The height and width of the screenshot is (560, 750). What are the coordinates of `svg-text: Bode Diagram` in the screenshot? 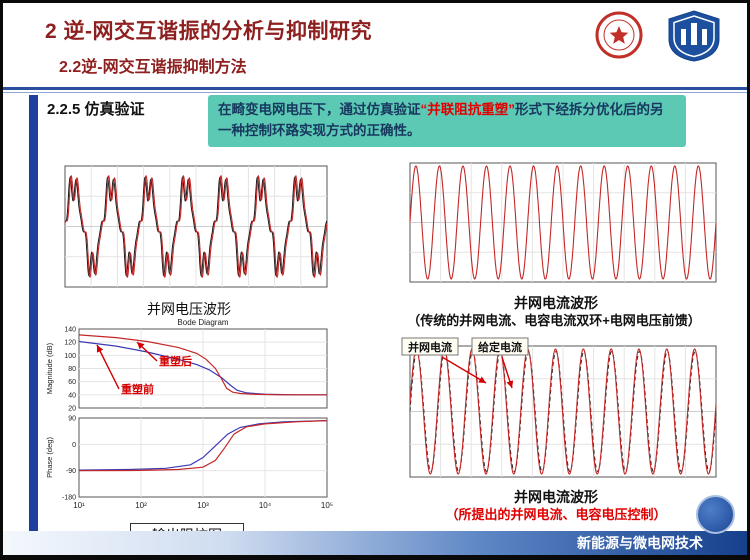 It's located at (202, 322).